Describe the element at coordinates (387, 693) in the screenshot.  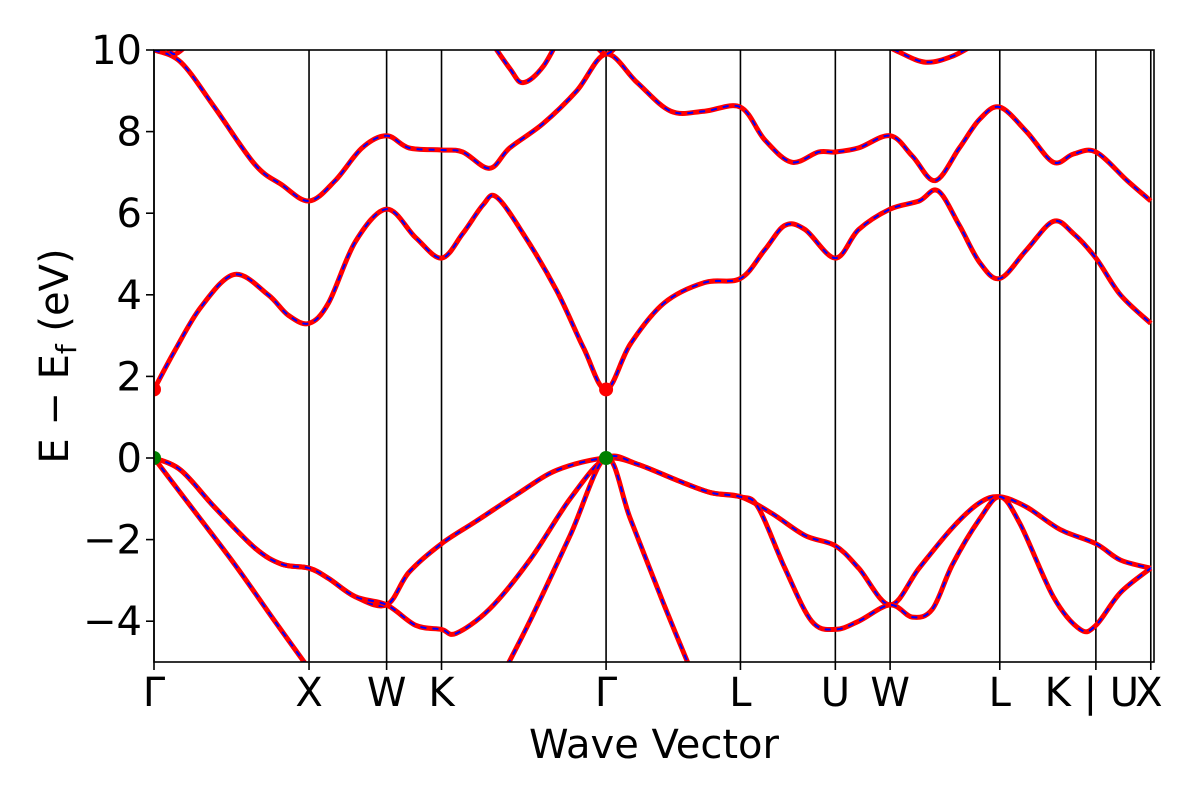
I see `x-tick-label-2: W` at that location.